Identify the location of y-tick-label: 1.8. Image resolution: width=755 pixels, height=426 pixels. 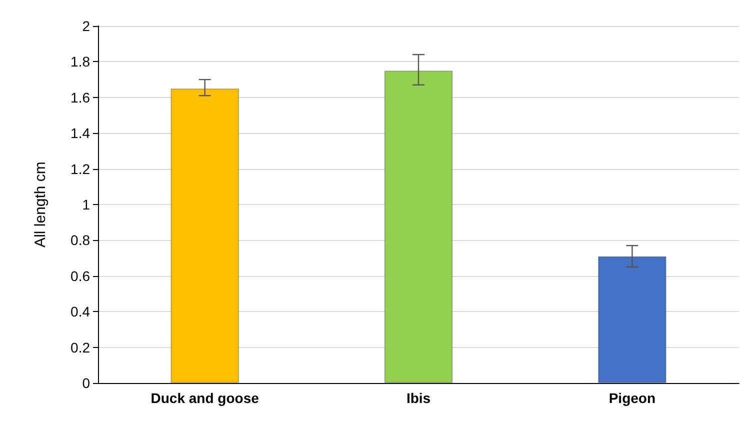
(80, 62).